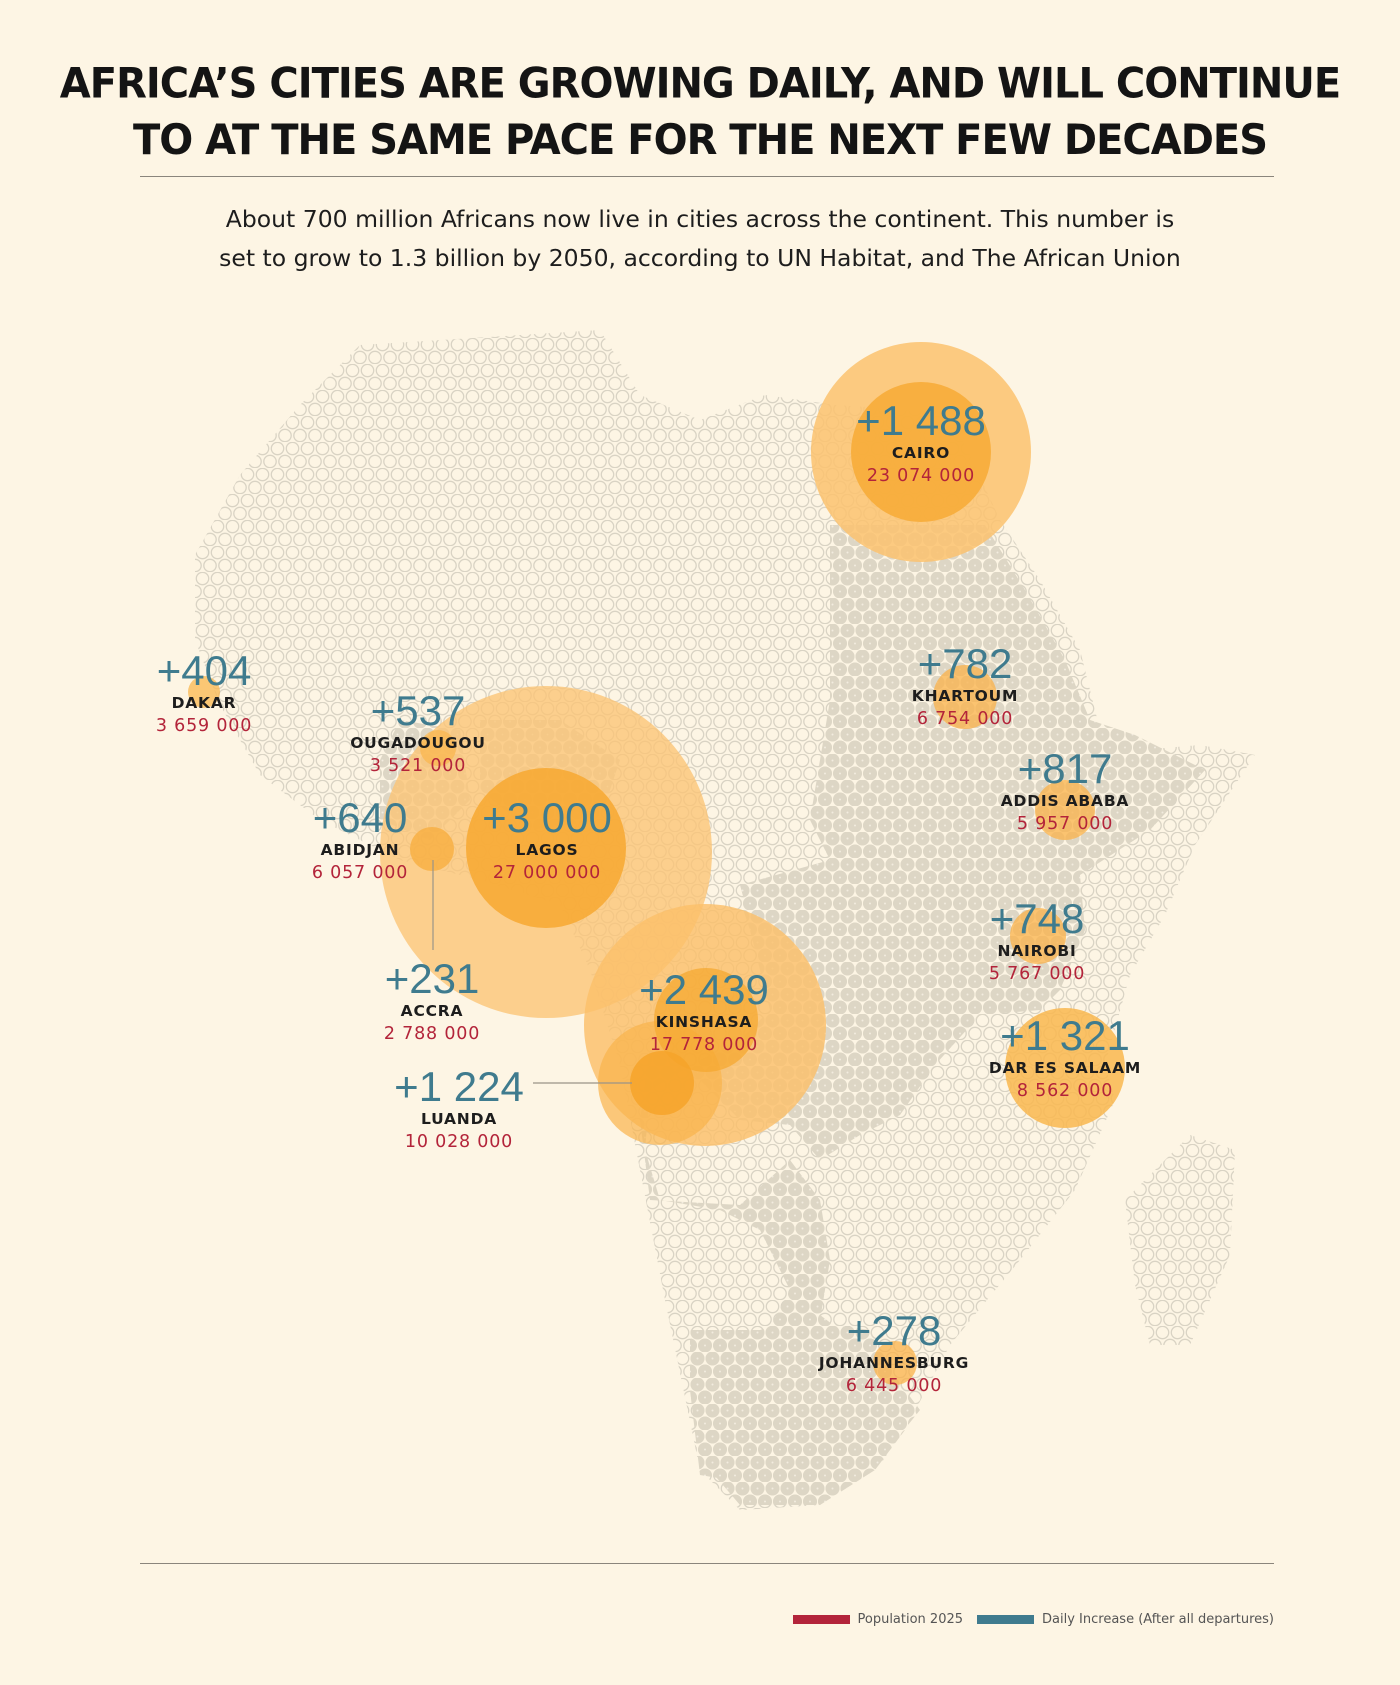  I want to click on city-label-johannesburg: +278 JOHANNESBURG 6 445 000, so click(894, 1354).